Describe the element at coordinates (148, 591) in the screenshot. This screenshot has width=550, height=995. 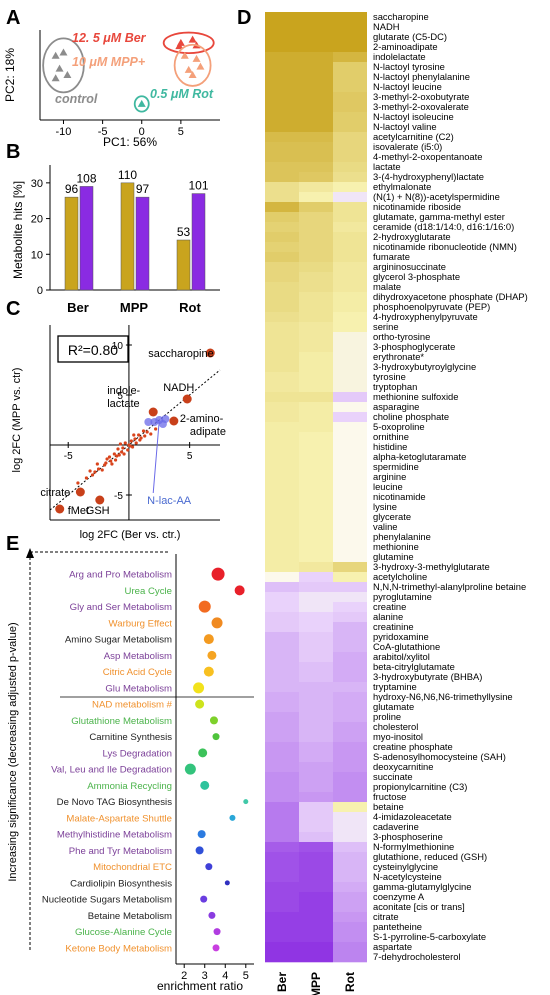
I see `pathway-label: Urea Cycle` at that location.